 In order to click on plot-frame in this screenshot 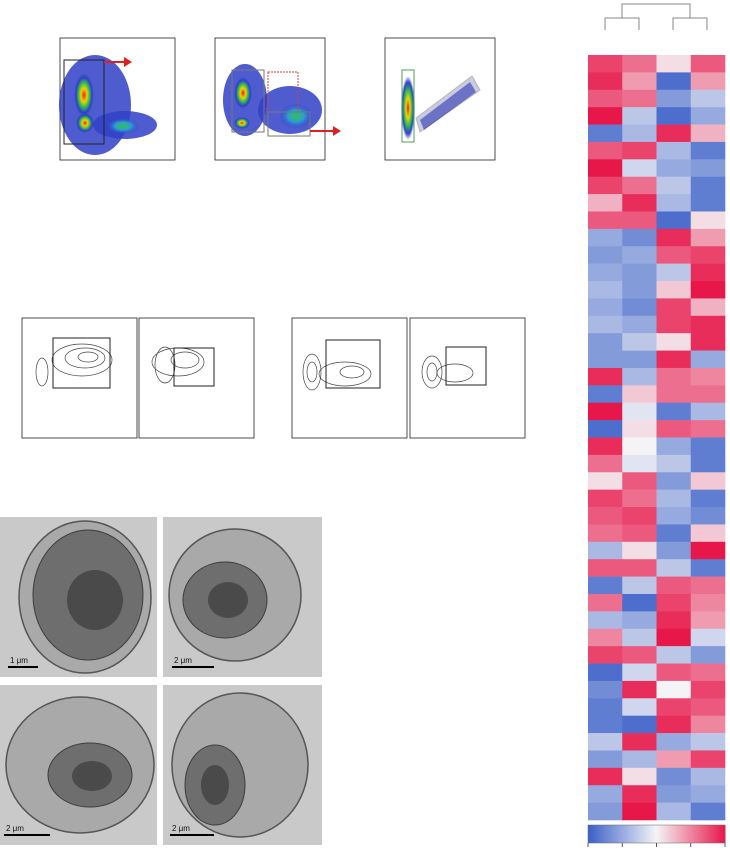, I will do `click(196, 378)`.